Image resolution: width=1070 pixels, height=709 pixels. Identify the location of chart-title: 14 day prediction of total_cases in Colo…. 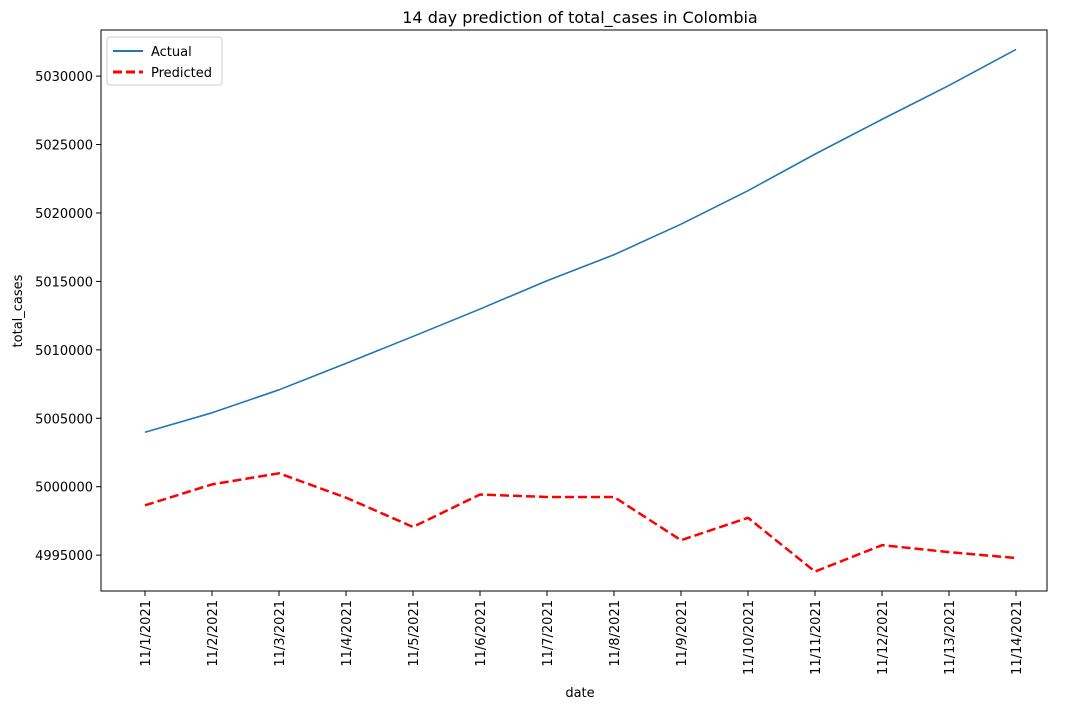
(579, 18).